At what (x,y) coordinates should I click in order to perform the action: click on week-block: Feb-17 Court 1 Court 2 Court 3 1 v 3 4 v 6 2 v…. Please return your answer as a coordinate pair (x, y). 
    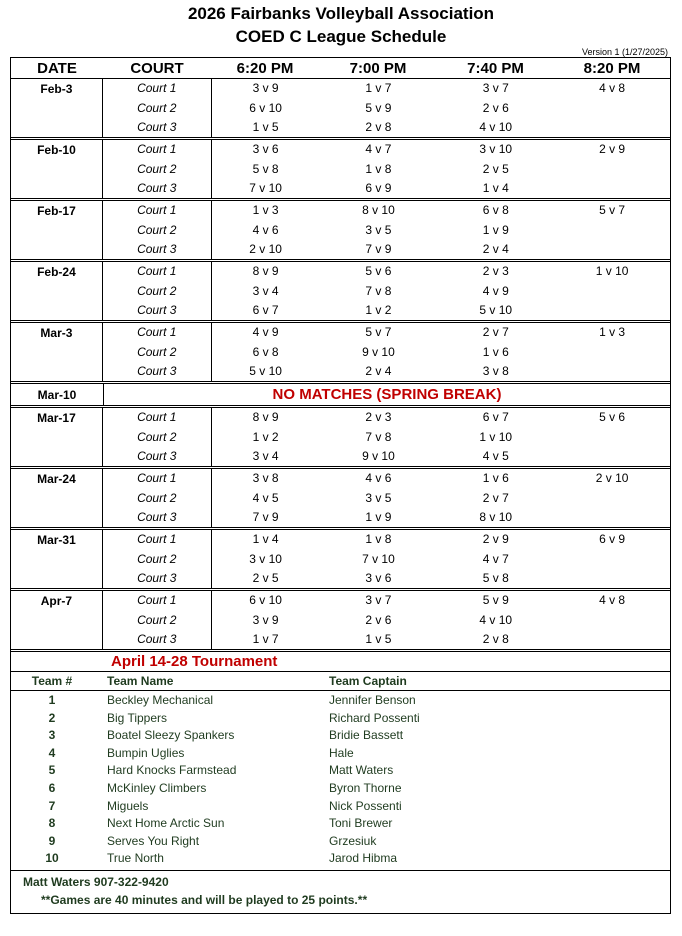
    Looking at the image, I should click on (340, 231).